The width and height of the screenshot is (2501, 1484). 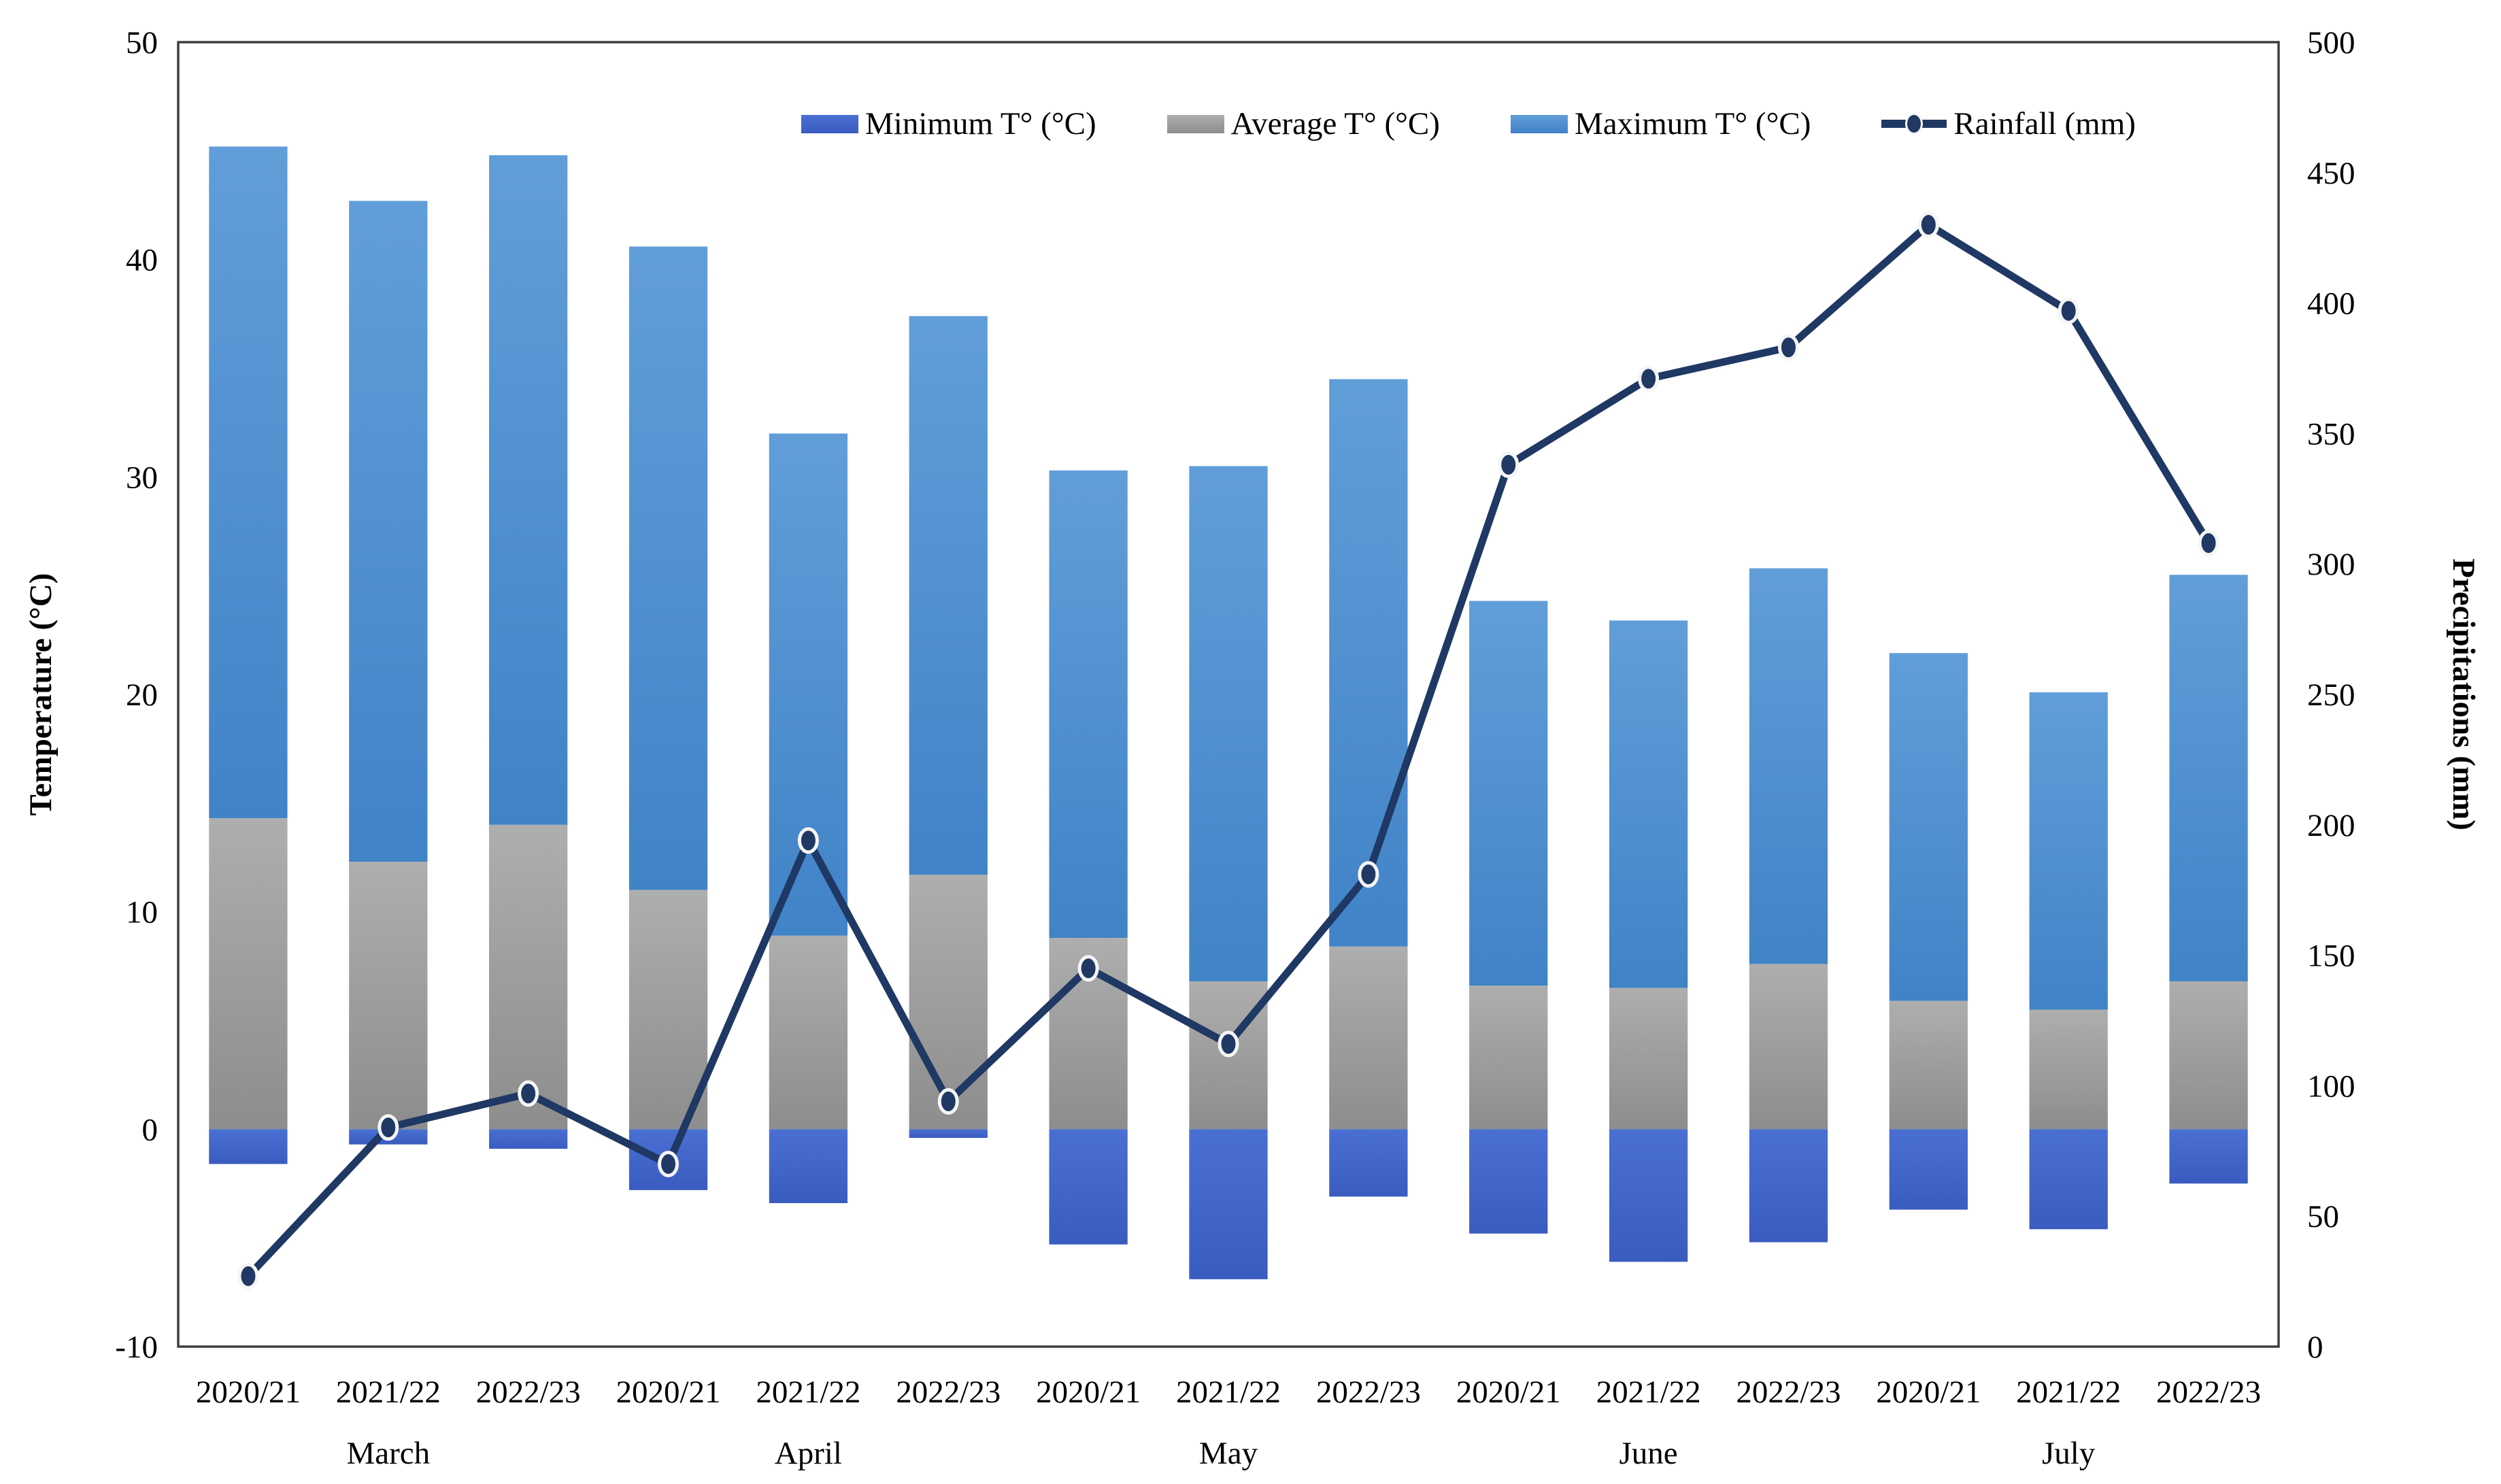 I want to click on bar-average-temp-july-2022/23, so click(x=2208, y=1055).